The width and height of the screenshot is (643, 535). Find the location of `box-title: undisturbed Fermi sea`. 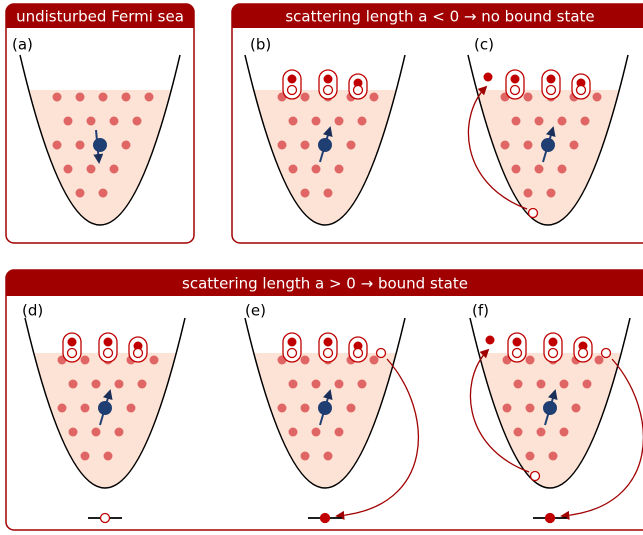

box-title: undisturbed Fermi sea is located at coordinates (100, 17).